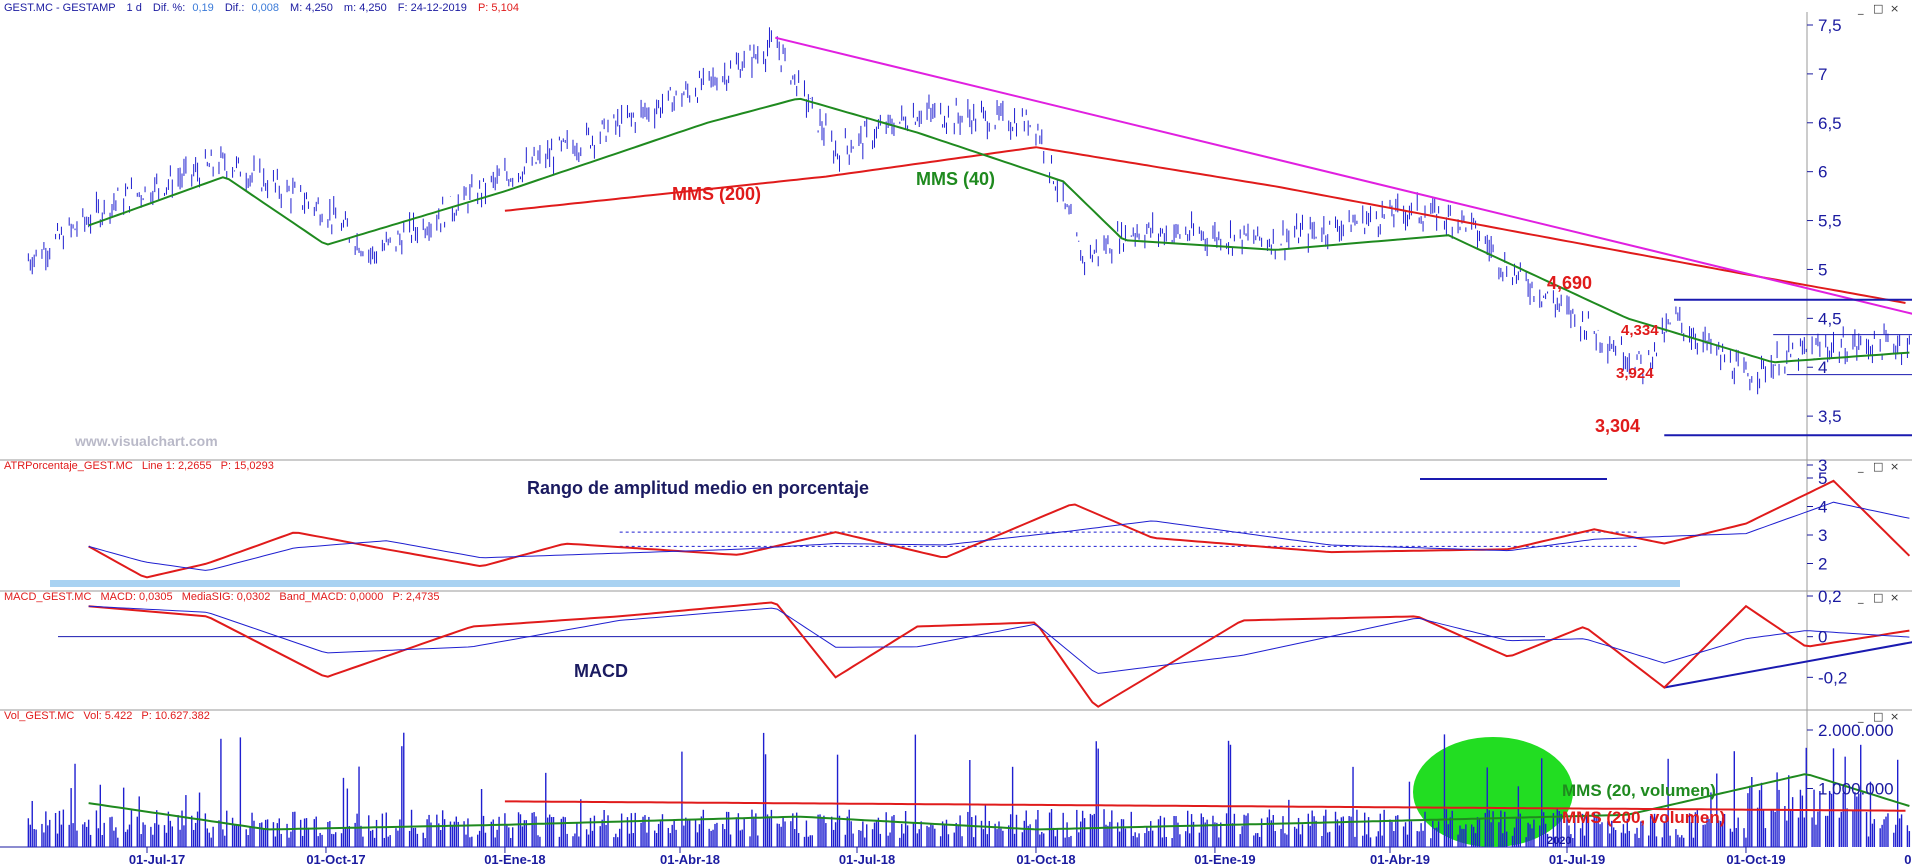  Describe the element at coordinates (1400, 859) in the screenshot. I see `x-tick-label: 01-Abr-19` at that location.